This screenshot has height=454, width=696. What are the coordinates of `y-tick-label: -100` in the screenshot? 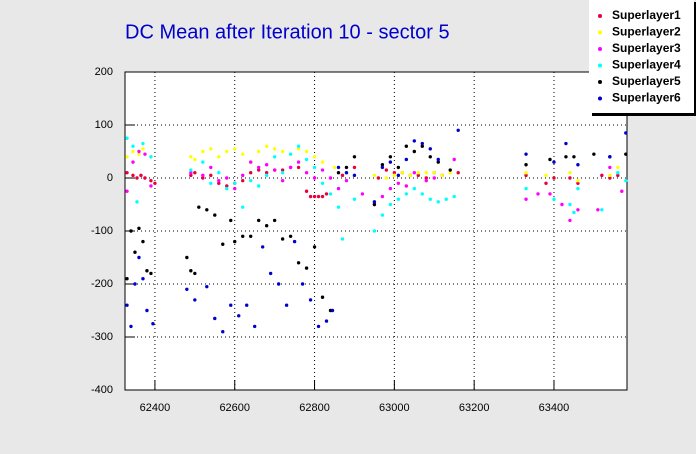 It's located at (102, 231).